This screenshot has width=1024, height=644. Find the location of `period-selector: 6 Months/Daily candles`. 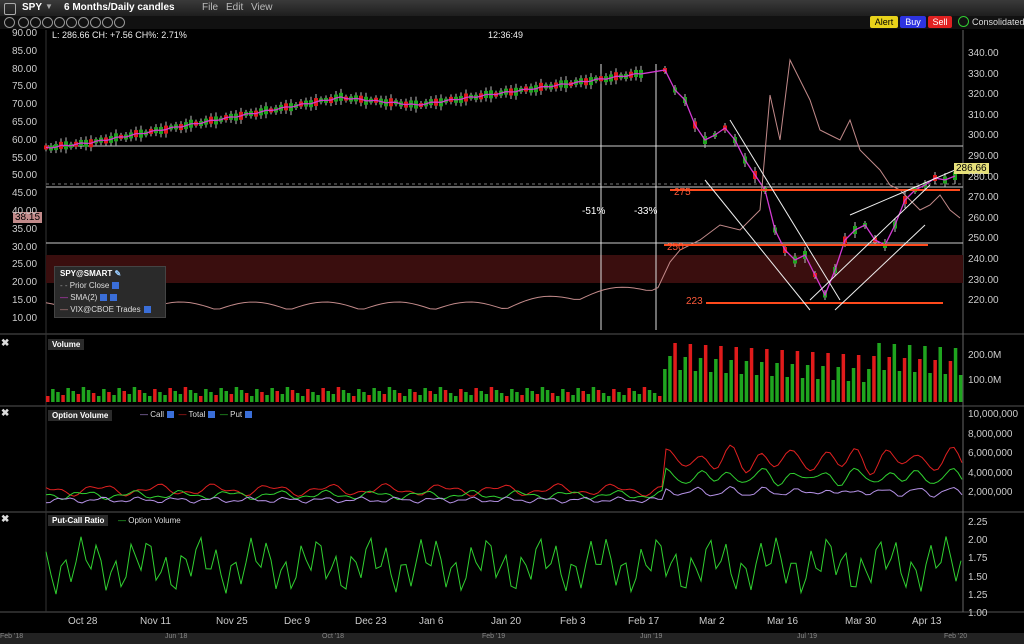

period-selector: 6 Months/Daily candles is located at coordinates (119, 7).